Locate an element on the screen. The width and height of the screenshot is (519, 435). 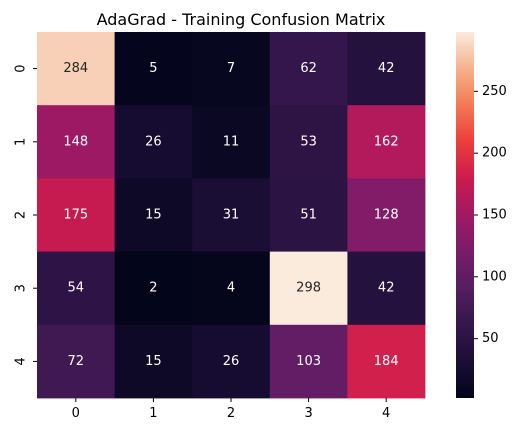
cell-value-r3-c2: 4 is located at coordinates (231, 288).